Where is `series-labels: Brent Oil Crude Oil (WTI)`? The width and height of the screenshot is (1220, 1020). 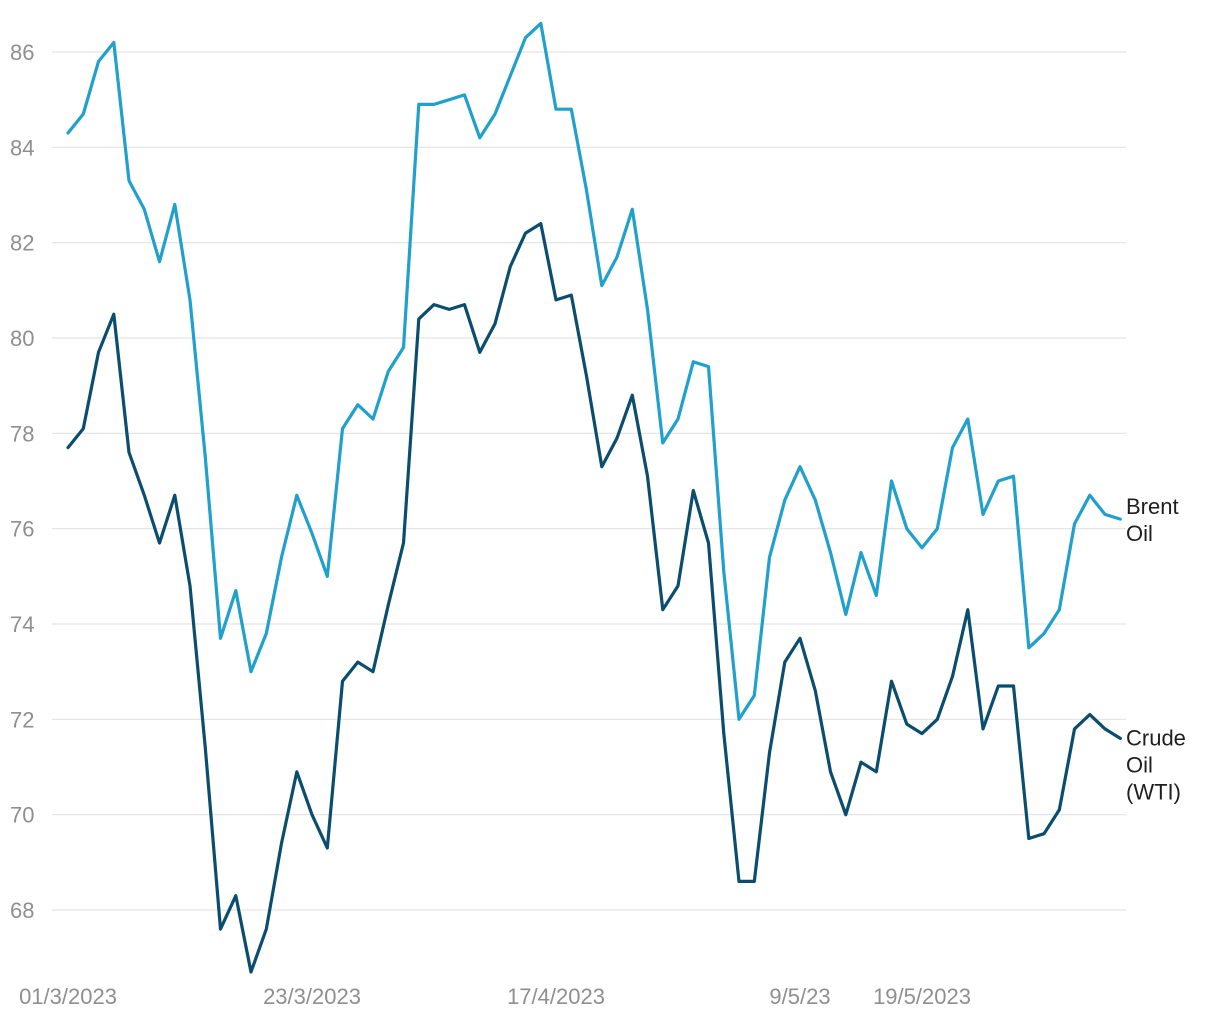 series-labels: Brent Oil Crude Oil (WTI) is located at coordinates (1156, 649).